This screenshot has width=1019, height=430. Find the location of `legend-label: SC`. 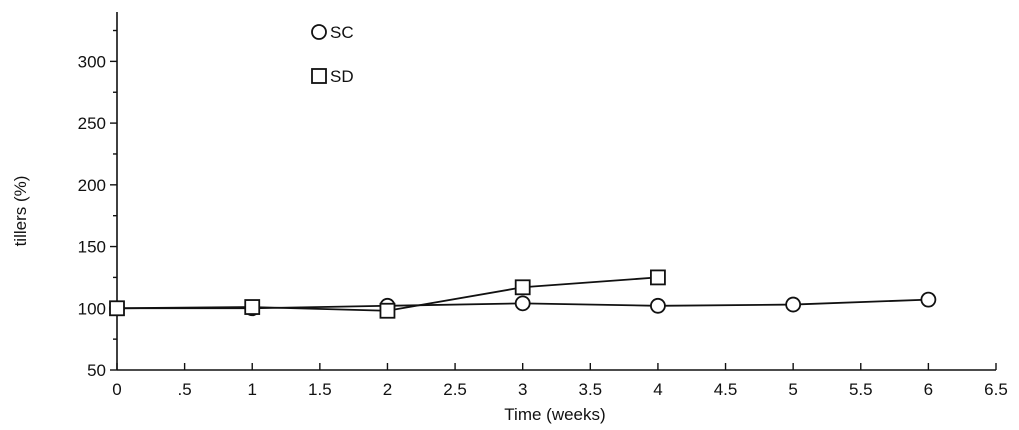

legend-label: SC is located at coordinates (342, 32).